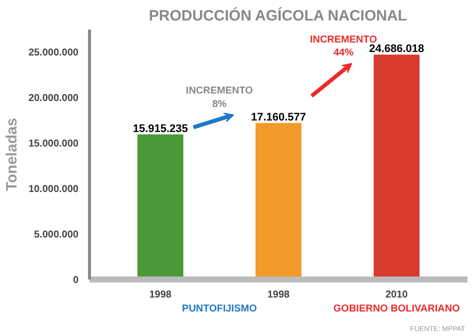 The image size is (475, 336). Describe the element at coordinates (396, 309) in the screenshot. I see `text: GOBIERNO BOLIVARIANO` at that location.